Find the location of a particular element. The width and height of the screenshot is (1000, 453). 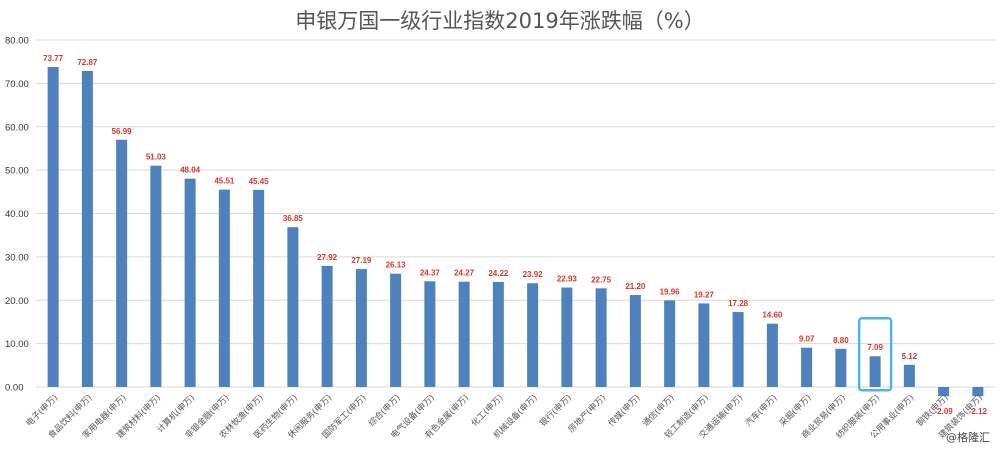

x-tick-label: 化工(申万) is located at coordinates (487, 410).